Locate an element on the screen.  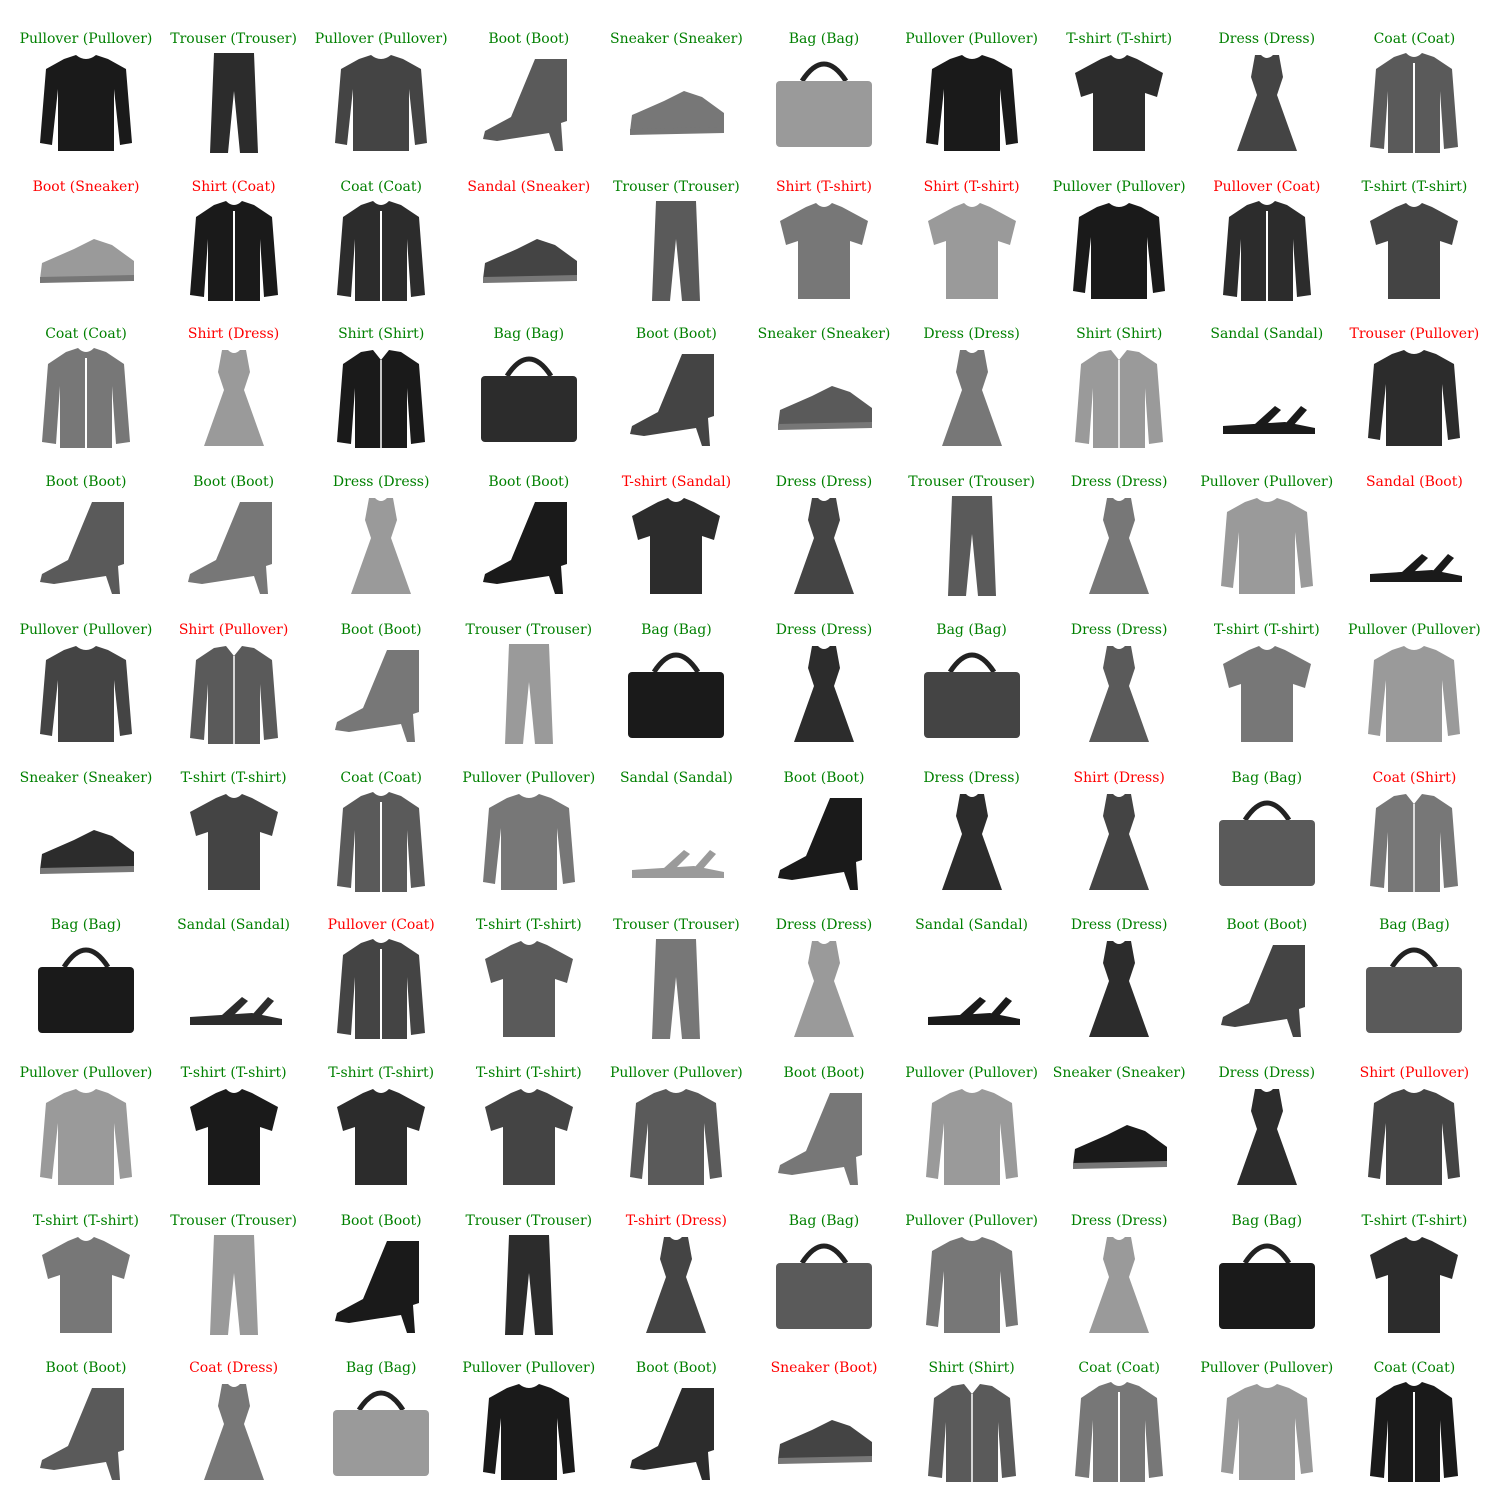
shirt-icon is located at coordinates (234, 694).